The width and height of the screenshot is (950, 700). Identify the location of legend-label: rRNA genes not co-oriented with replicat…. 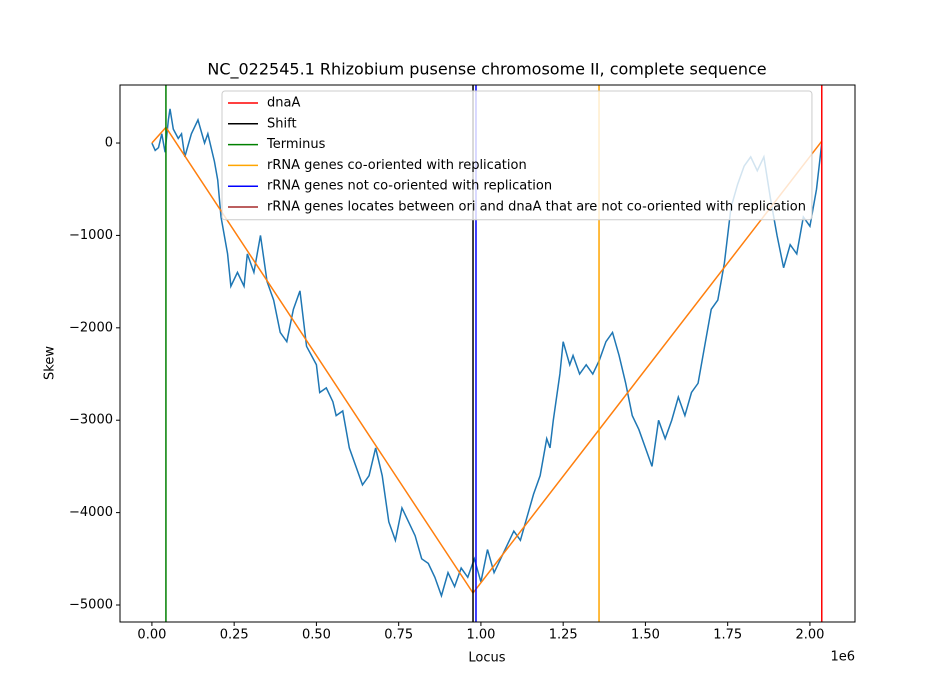
(409, 186).